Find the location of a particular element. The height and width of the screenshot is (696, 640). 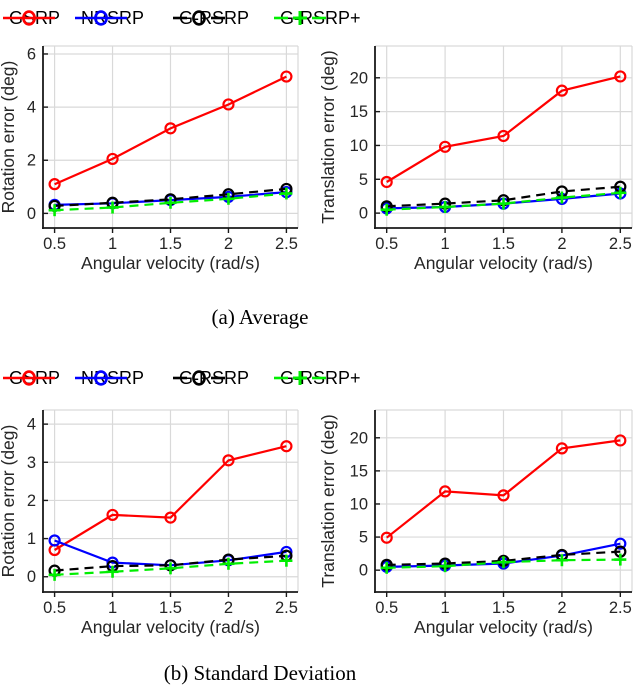

dashed-circle-swatch-icon is located at coordinates (199, 18).